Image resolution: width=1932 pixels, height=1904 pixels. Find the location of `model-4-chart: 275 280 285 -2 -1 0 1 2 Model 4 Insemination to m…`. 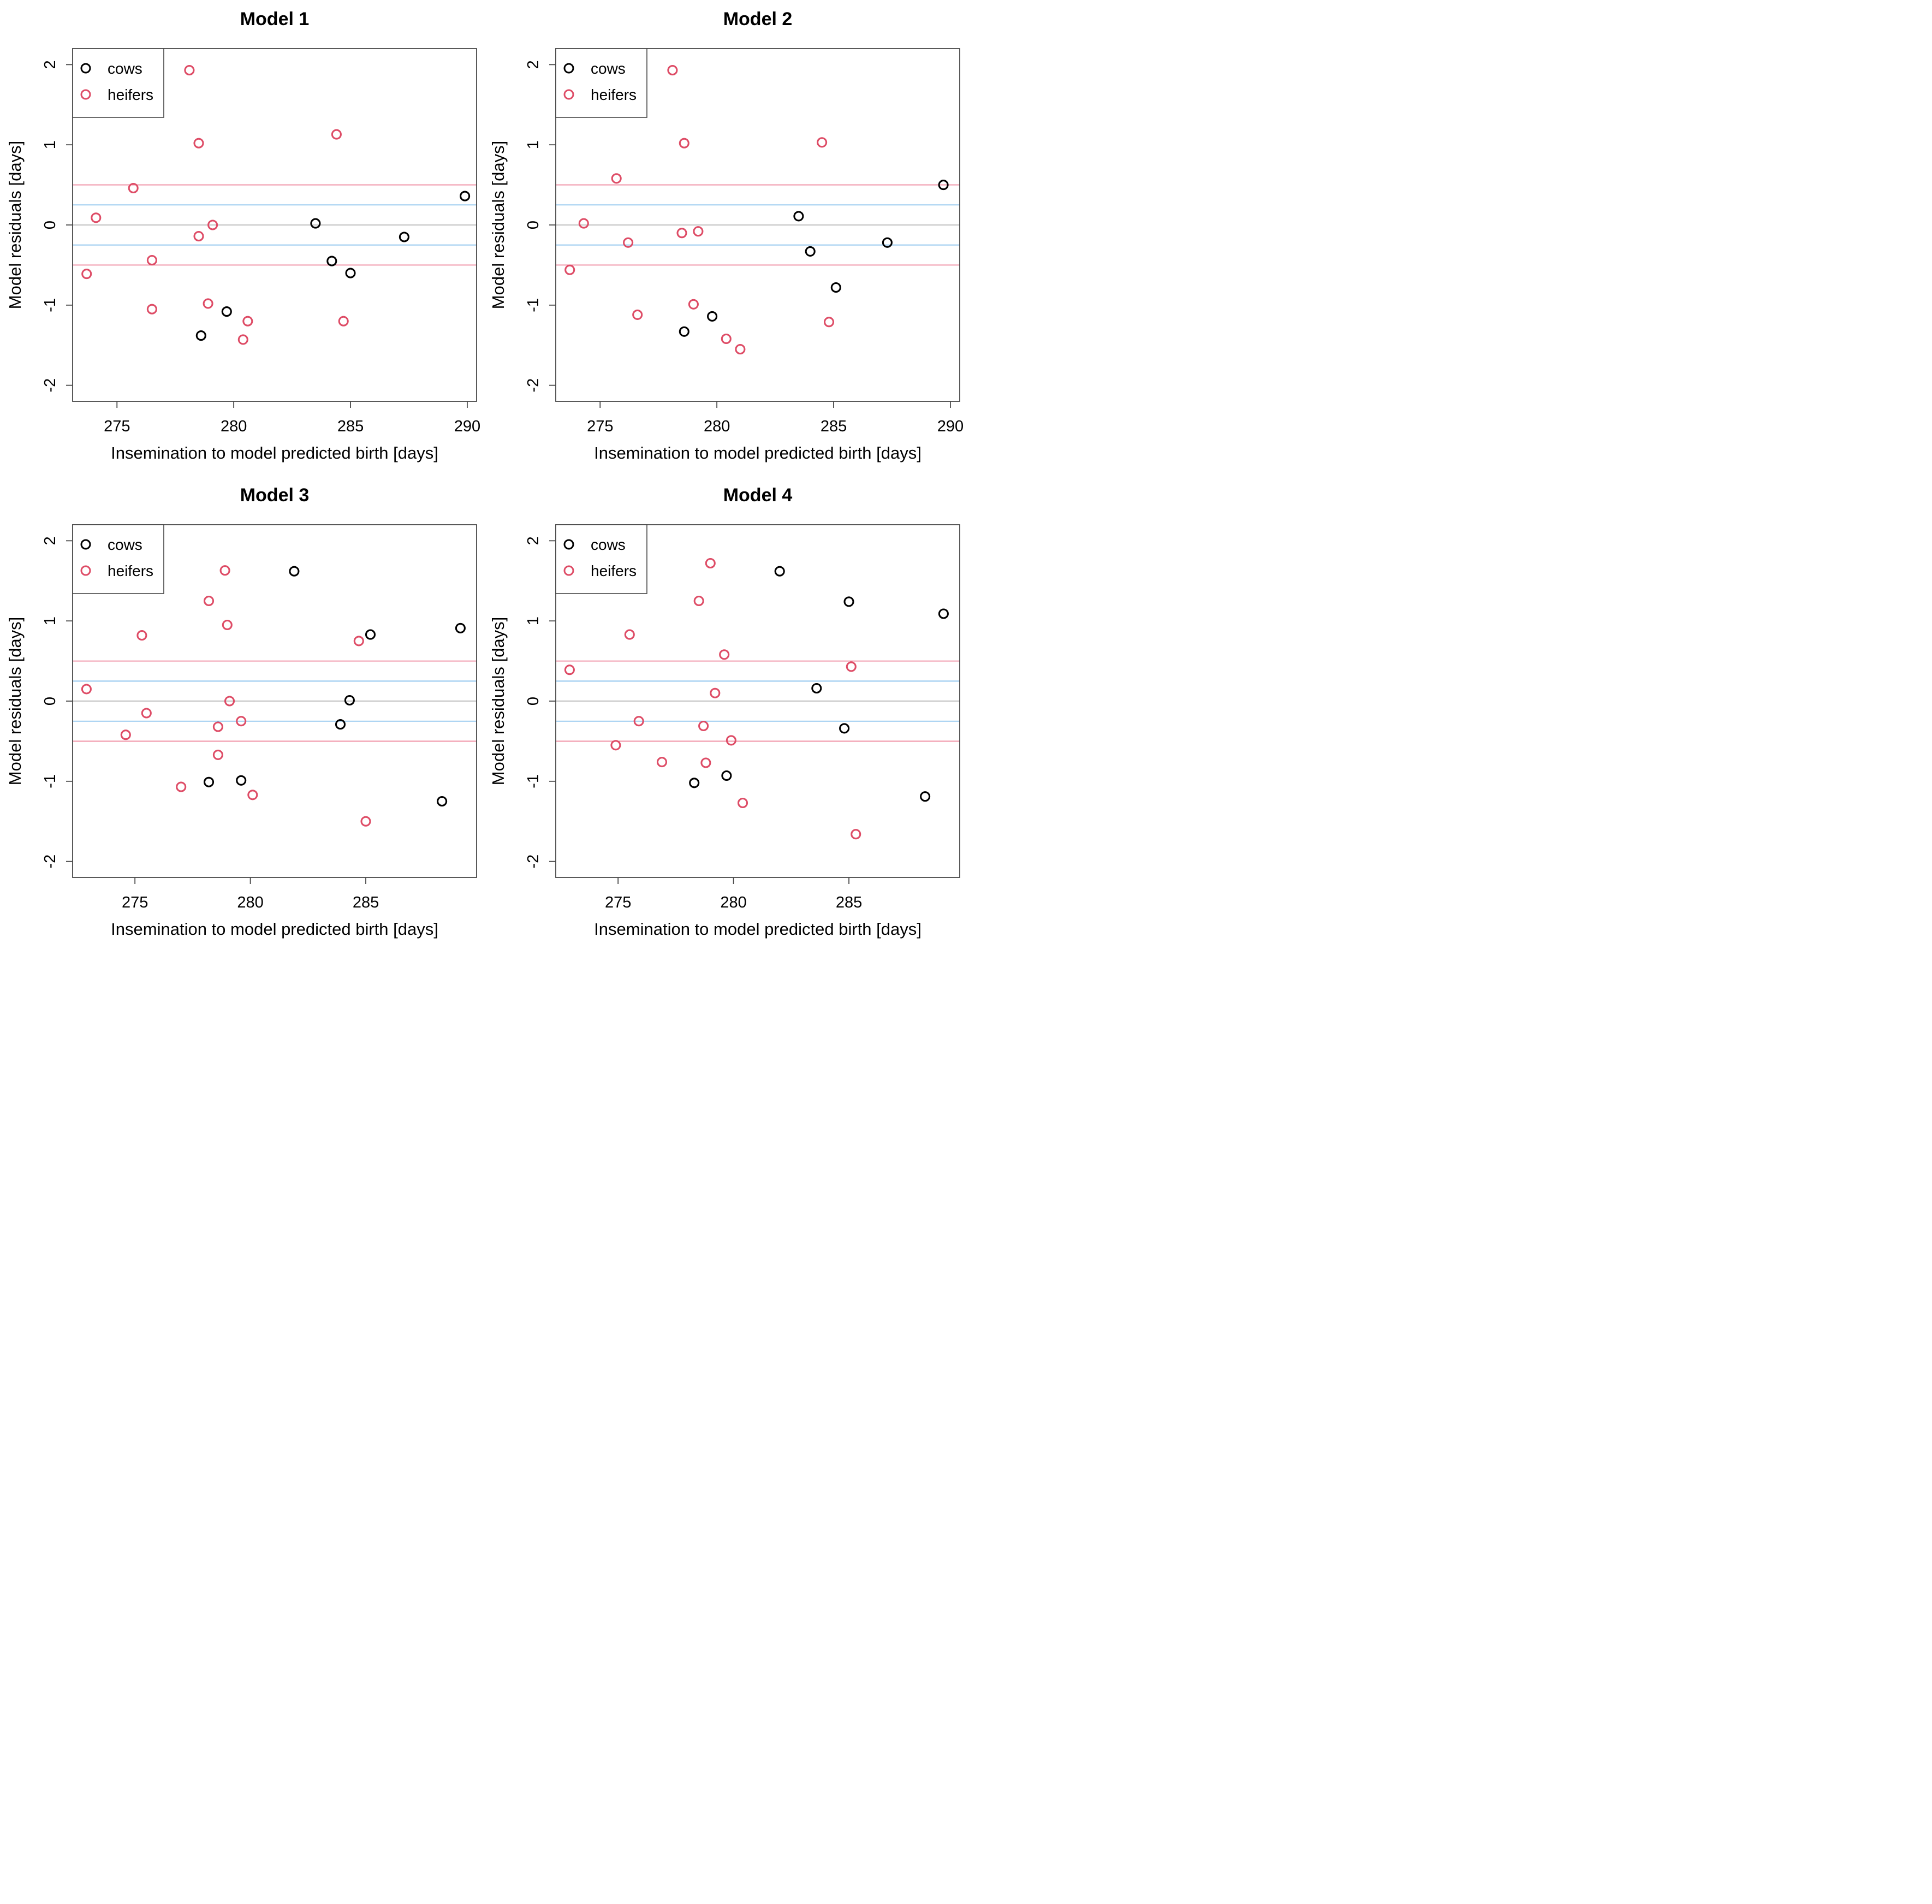

model-4-chart: 275 280 285 -2 -1 0 1 2 Model 4 Insemination to m… is located at coordinates (724, 712).